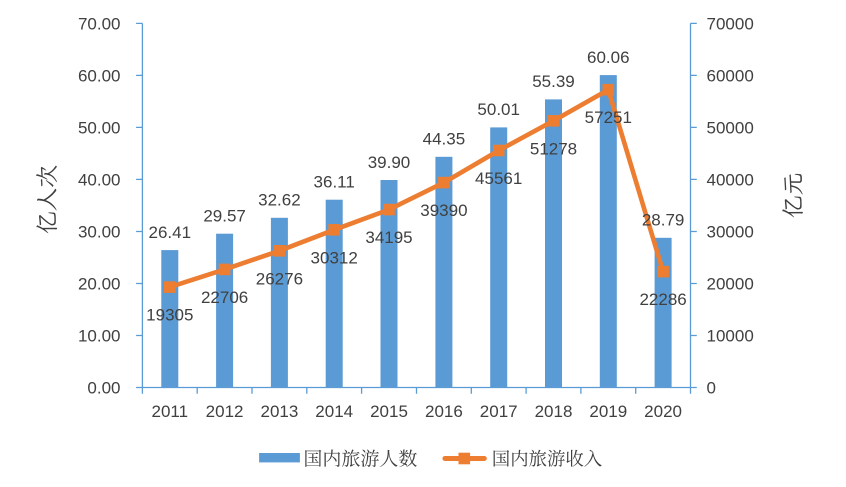 This screenshot has width=846, height=487. What do you see at coordinates (99, 24) in the screenshot?
I see `svg-text: 70.00` at bounding box center [99, 24].